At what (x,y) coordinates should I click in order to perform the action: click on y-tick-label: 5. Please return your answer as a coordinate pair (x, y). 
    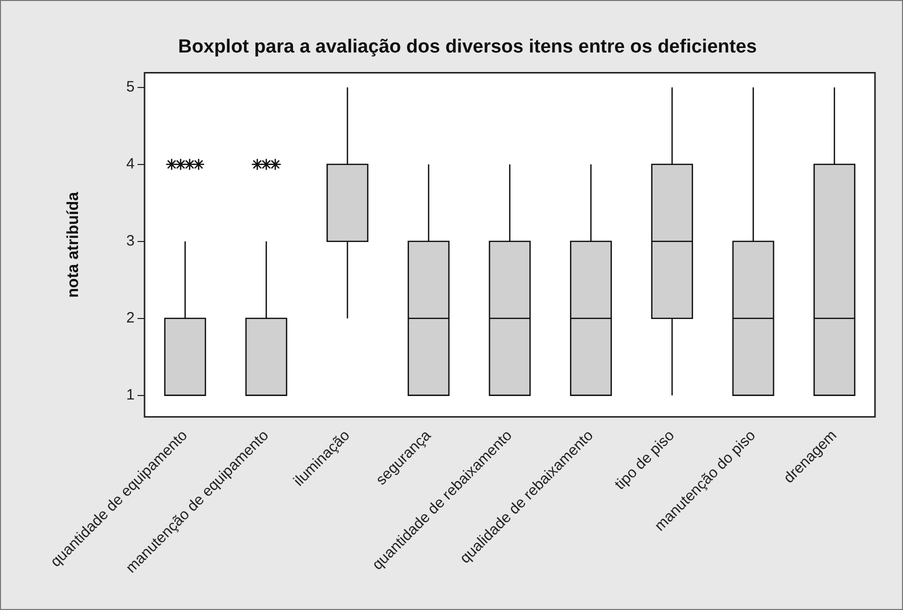
    Looking at the image, I should click on (130, 87).